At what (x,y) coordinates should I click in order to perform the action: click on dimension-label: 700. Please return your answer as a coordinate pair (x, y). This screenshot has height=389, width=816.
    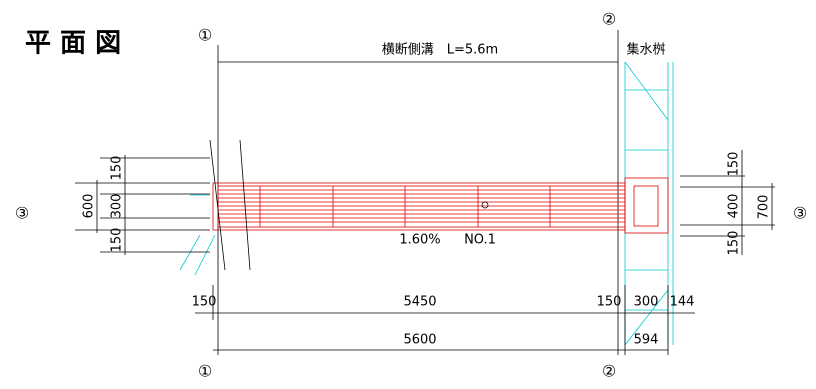
    Looking at the image, I should click on (764, 207).